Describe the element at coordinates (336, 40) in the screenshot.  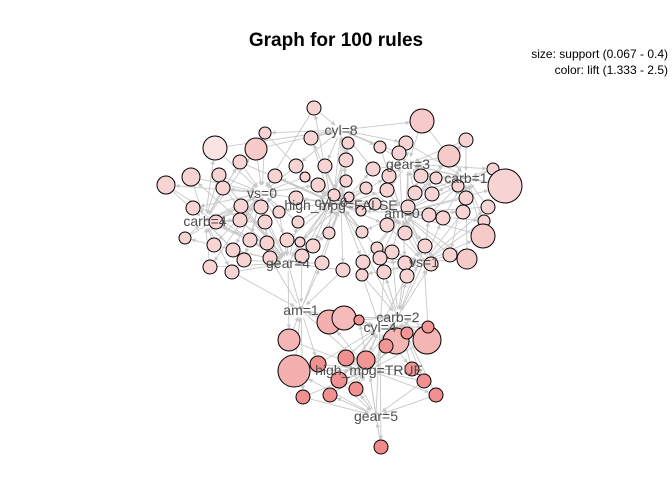
I see `graph-title: Graph for 100 rules` at that location.